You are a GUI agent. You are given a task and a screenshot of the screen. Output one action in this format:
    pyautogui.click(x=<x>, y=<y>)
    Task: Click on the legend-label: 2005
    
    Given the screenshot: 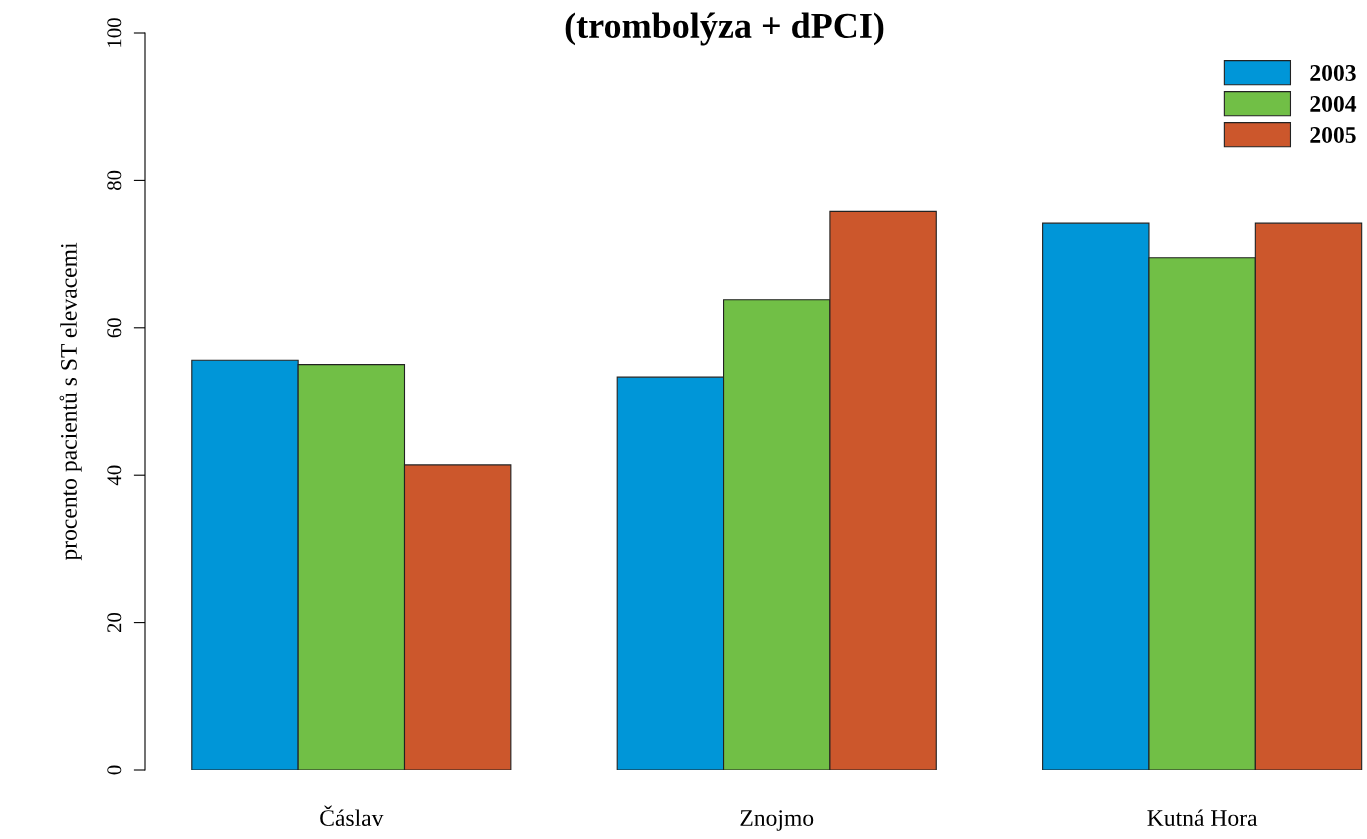 What is the action you would take?
    pyautogui.click(x=1333, y=134)
    